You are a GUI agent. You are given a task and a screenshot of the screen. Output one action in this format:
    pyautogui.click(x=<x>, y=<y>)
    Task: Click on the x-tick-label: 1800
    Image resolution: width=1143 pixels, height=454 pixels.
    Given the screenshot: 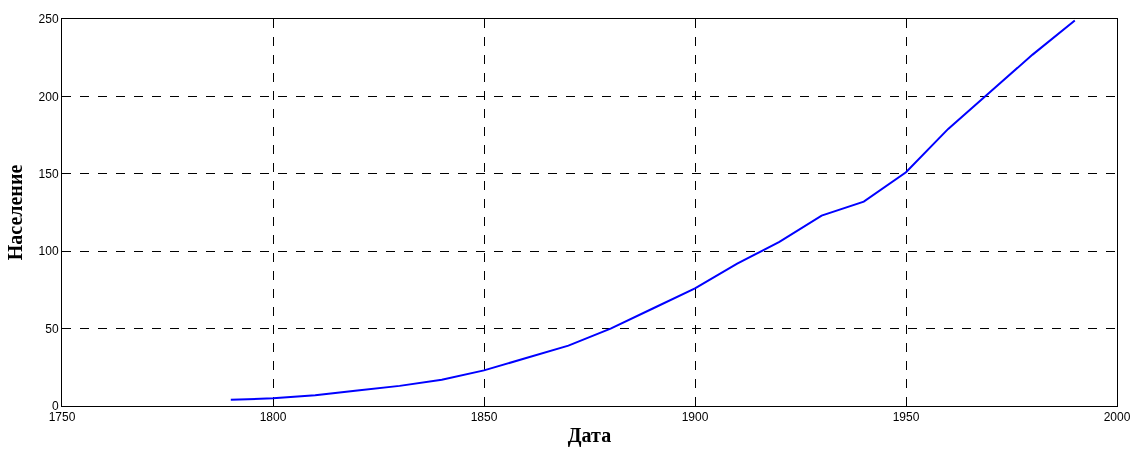 What is the action you would take?
    pyautogui.click(x=273, y=417)
    